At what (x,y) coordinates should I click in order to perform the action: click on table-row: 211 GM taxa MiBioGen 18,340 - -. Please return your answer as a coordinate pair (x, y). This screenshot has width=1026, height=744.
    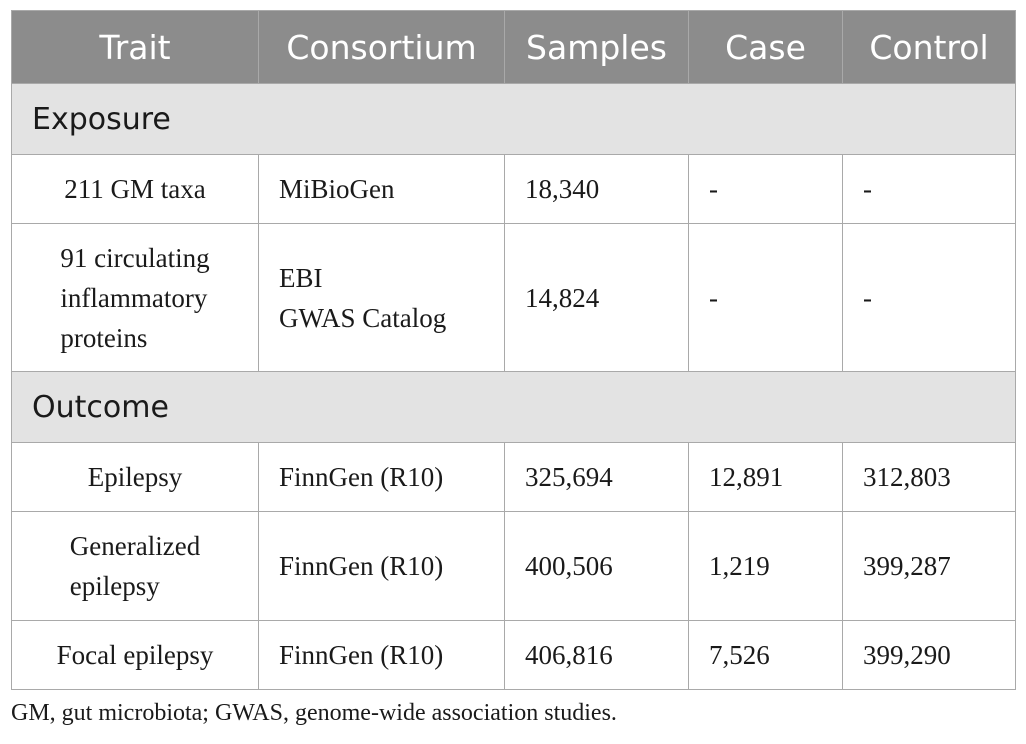
    Looking at the image, I should click on (513, 189).